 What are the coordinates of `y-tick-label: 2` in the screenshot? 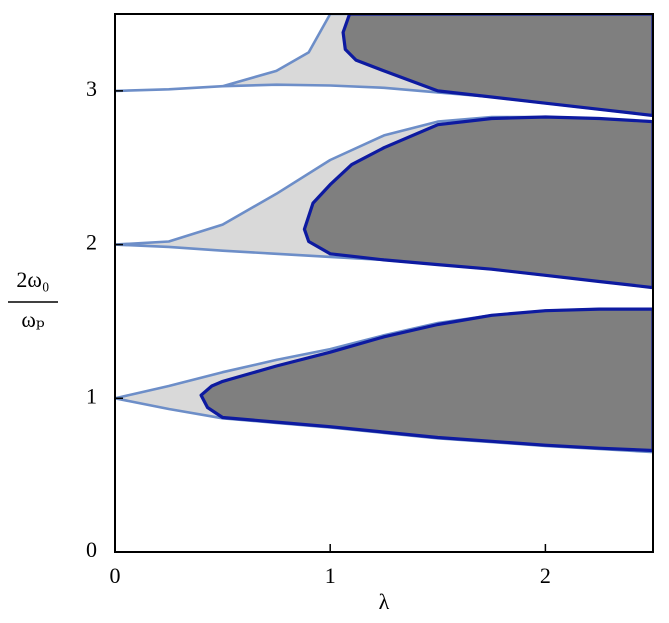 It's located at (91, 242).